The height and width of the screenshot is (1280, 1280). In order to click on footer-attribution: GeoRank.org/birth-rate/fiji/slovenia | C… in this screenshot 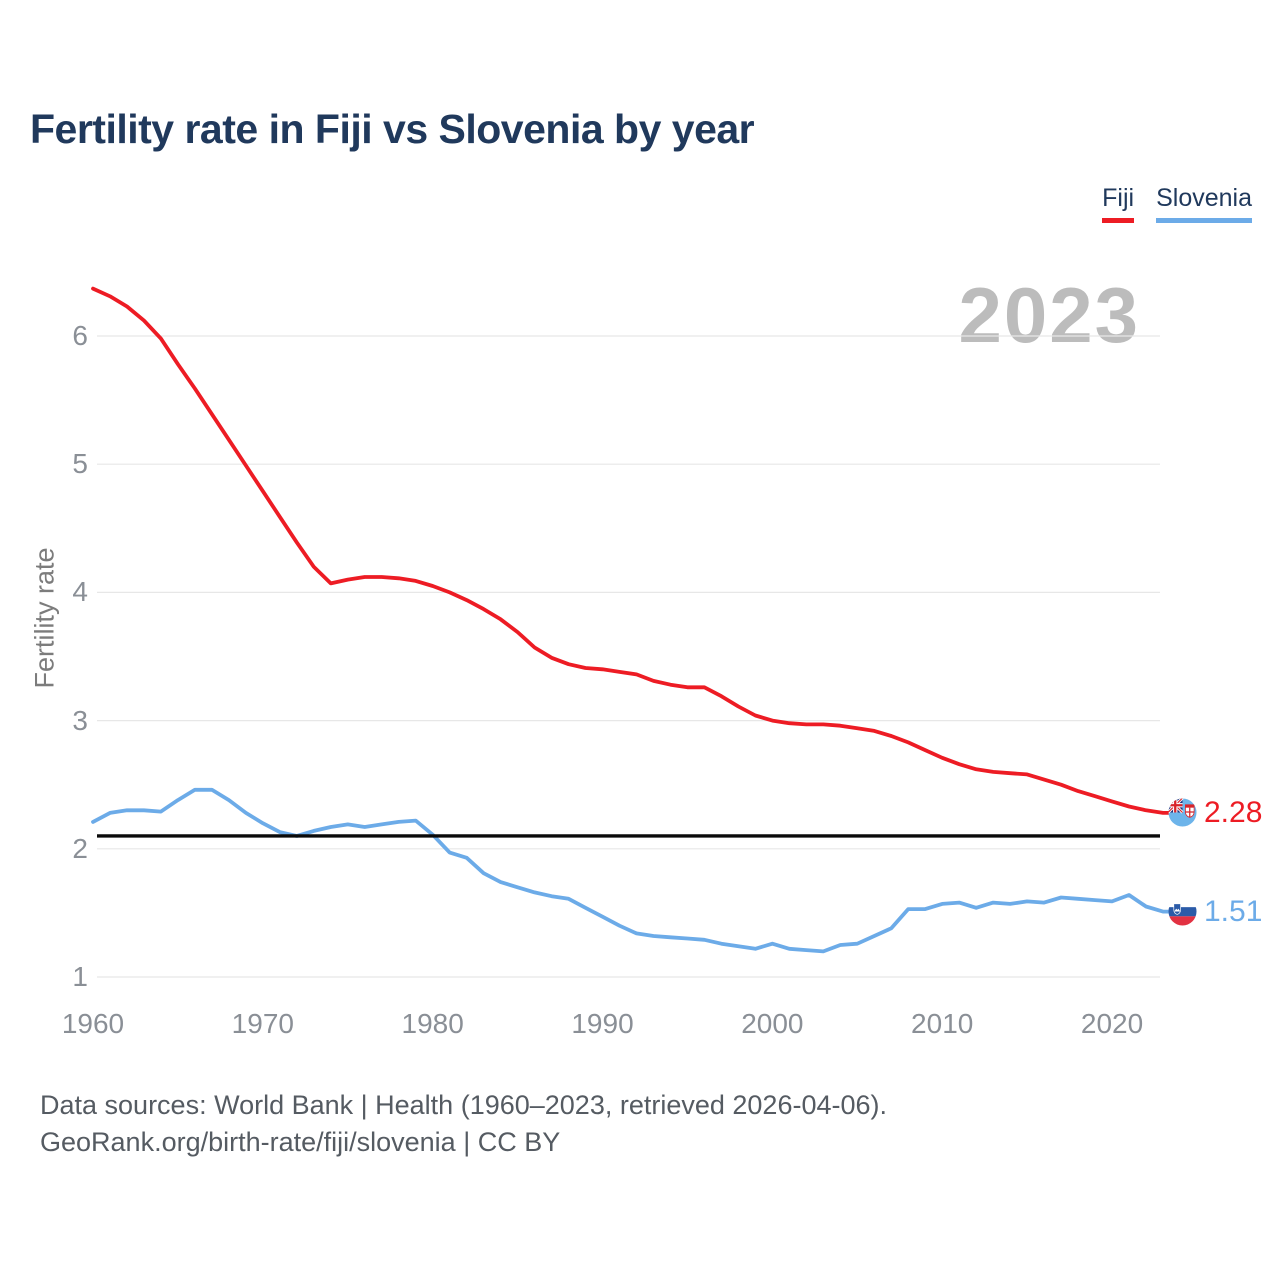, I will do `click(300, 1142)`.